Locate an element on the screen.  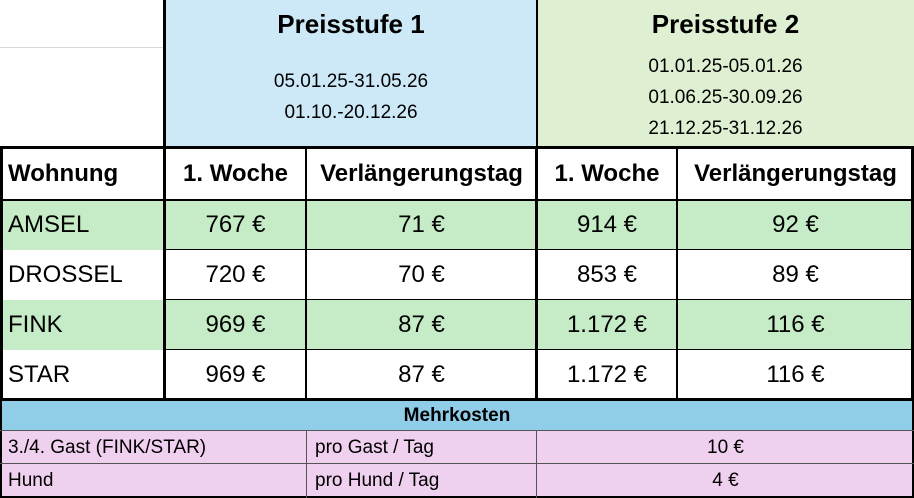
mehrkosten-label: Hund is located at coordinates (153, 481).